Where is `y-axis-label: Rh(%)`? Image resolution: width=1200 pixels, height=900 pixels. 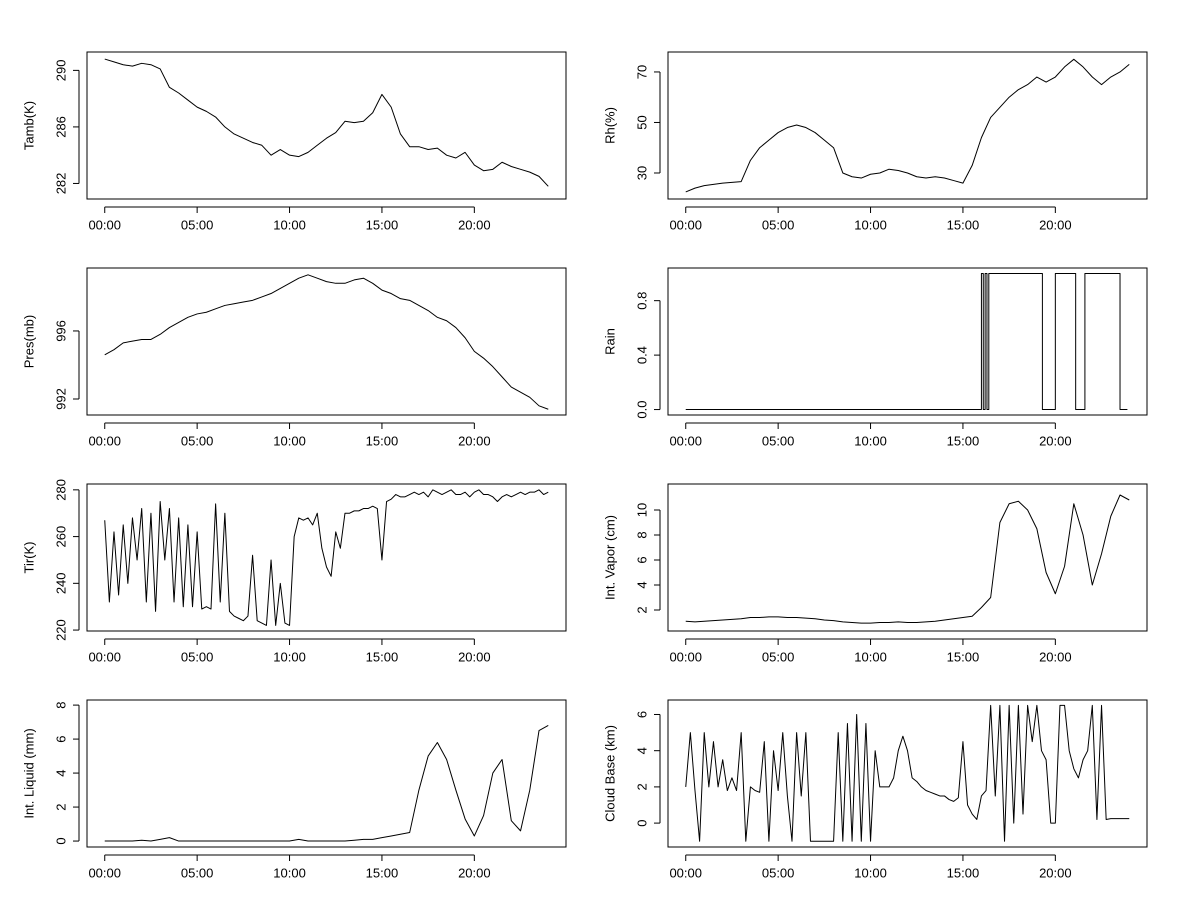 y-axis-label: Rh(%) is located at coordinates (609, 125).